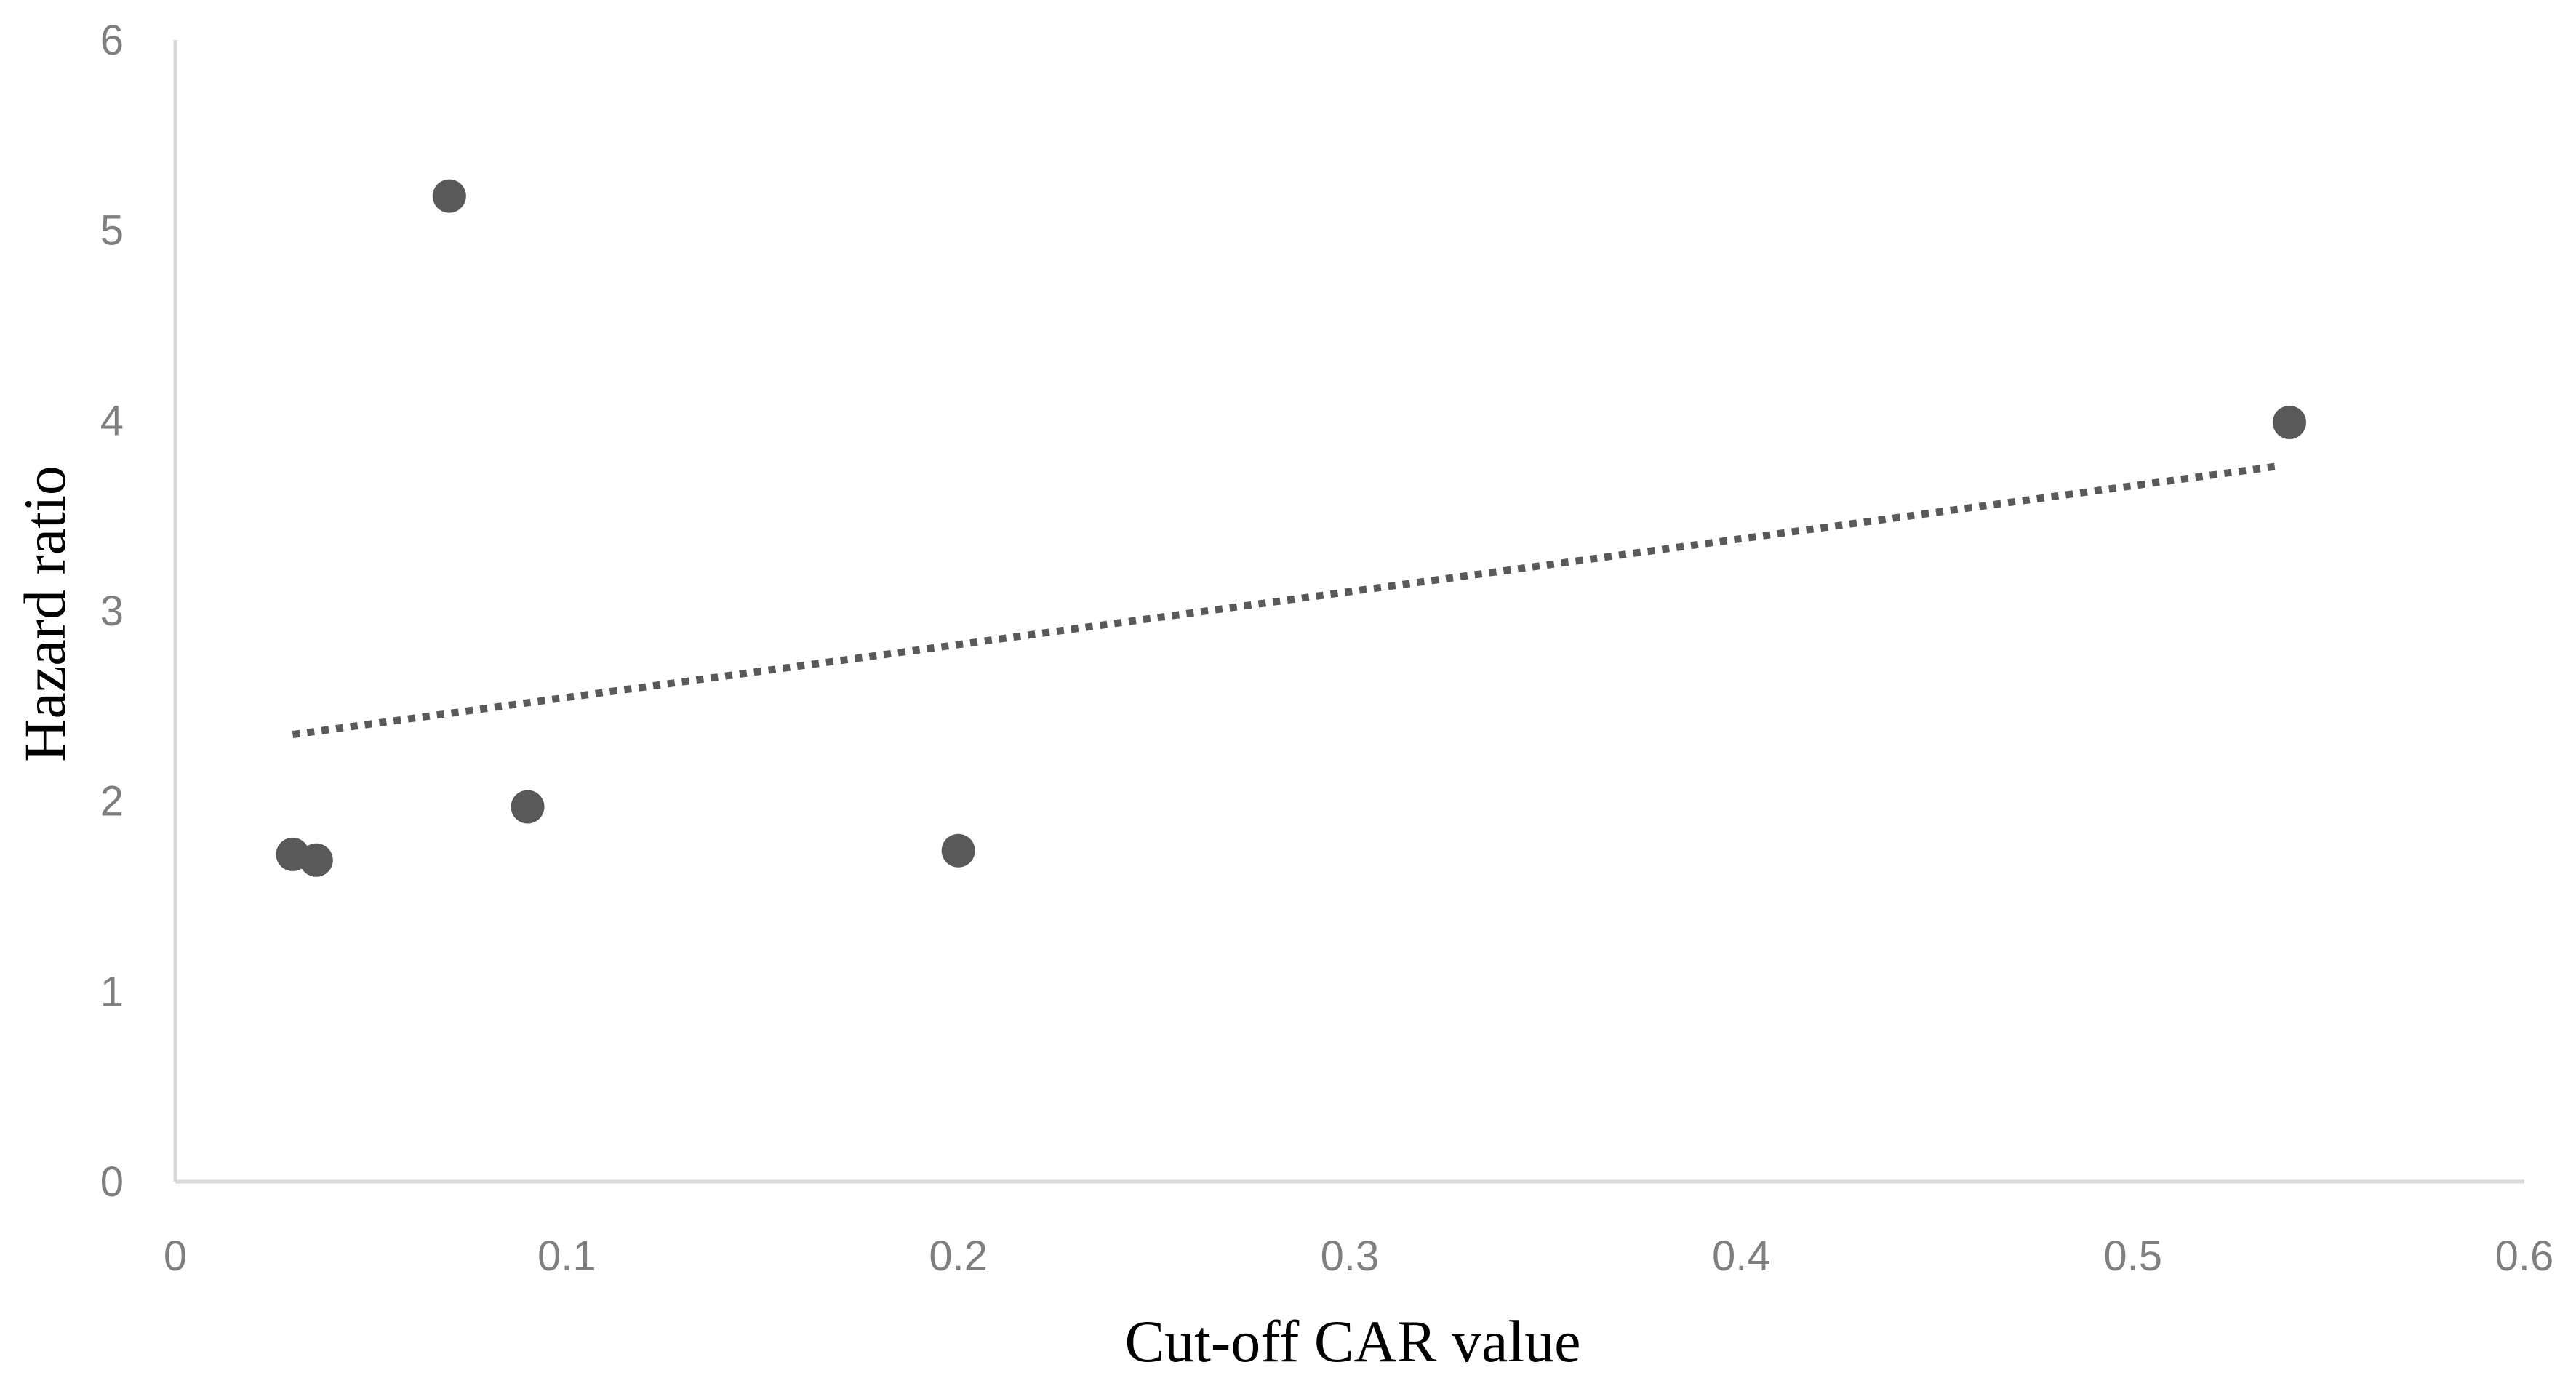 The height and width of the screenshot is (1386, 2576). Describe the element at coordinates (175, 1257) in the screenshot. I see `x-tick-label: 0` at that location.